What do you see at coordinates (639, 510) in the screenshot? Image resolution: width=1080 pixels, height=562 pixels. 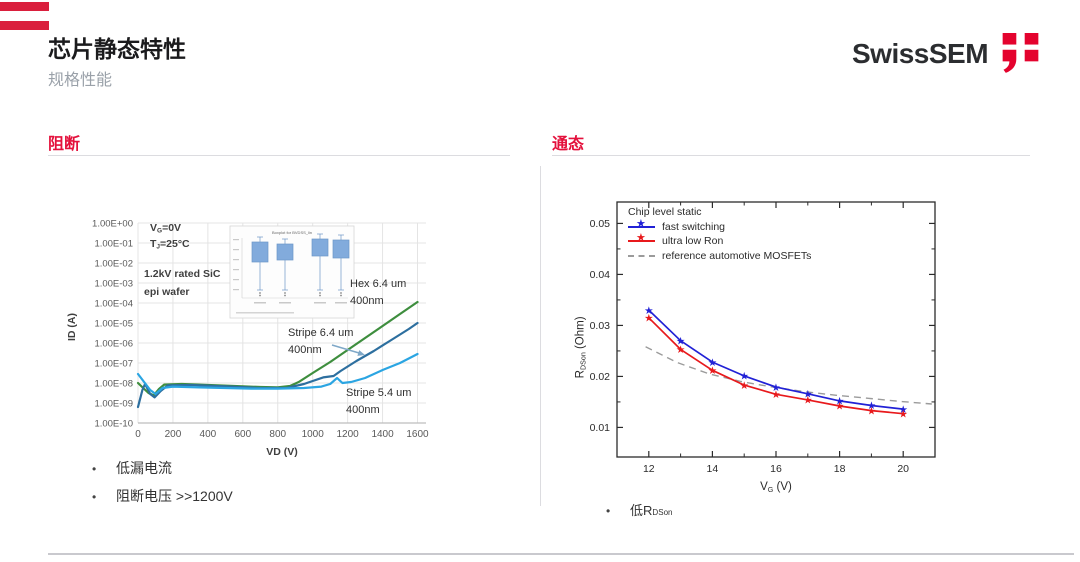 I see `on-state-bullet: • 低R DSon` at bounding box center [639, 510].